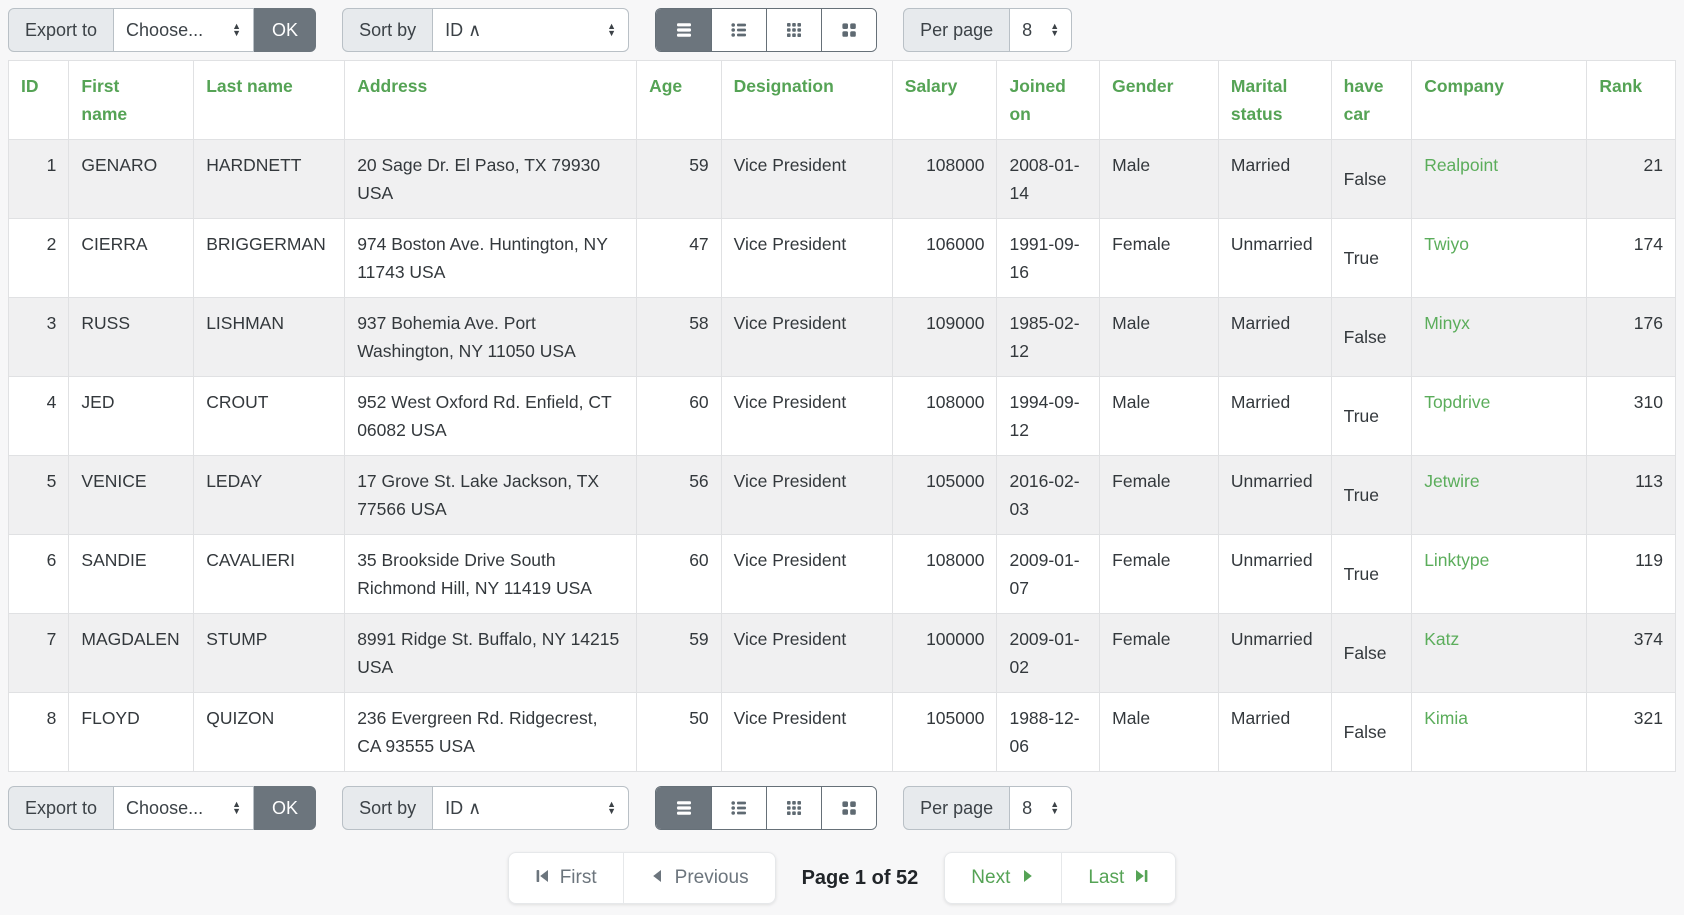  I want to click on cell-age: 47, so click(679, 258).